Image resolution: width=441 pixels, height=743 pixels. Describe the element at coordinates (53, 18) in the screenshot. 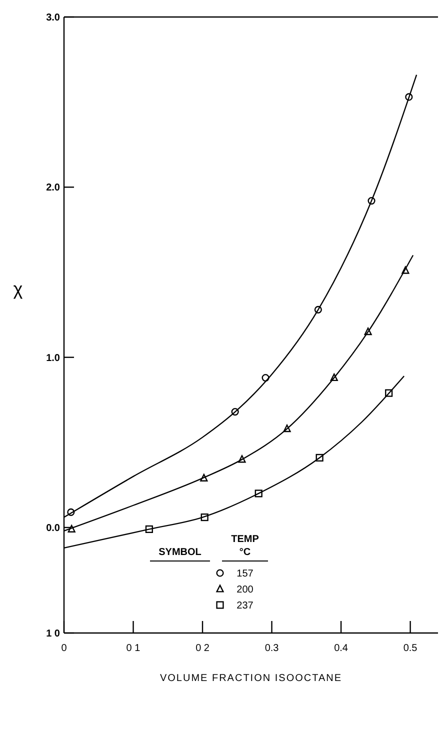

I see `y-tick-label: 3.0` at that location.